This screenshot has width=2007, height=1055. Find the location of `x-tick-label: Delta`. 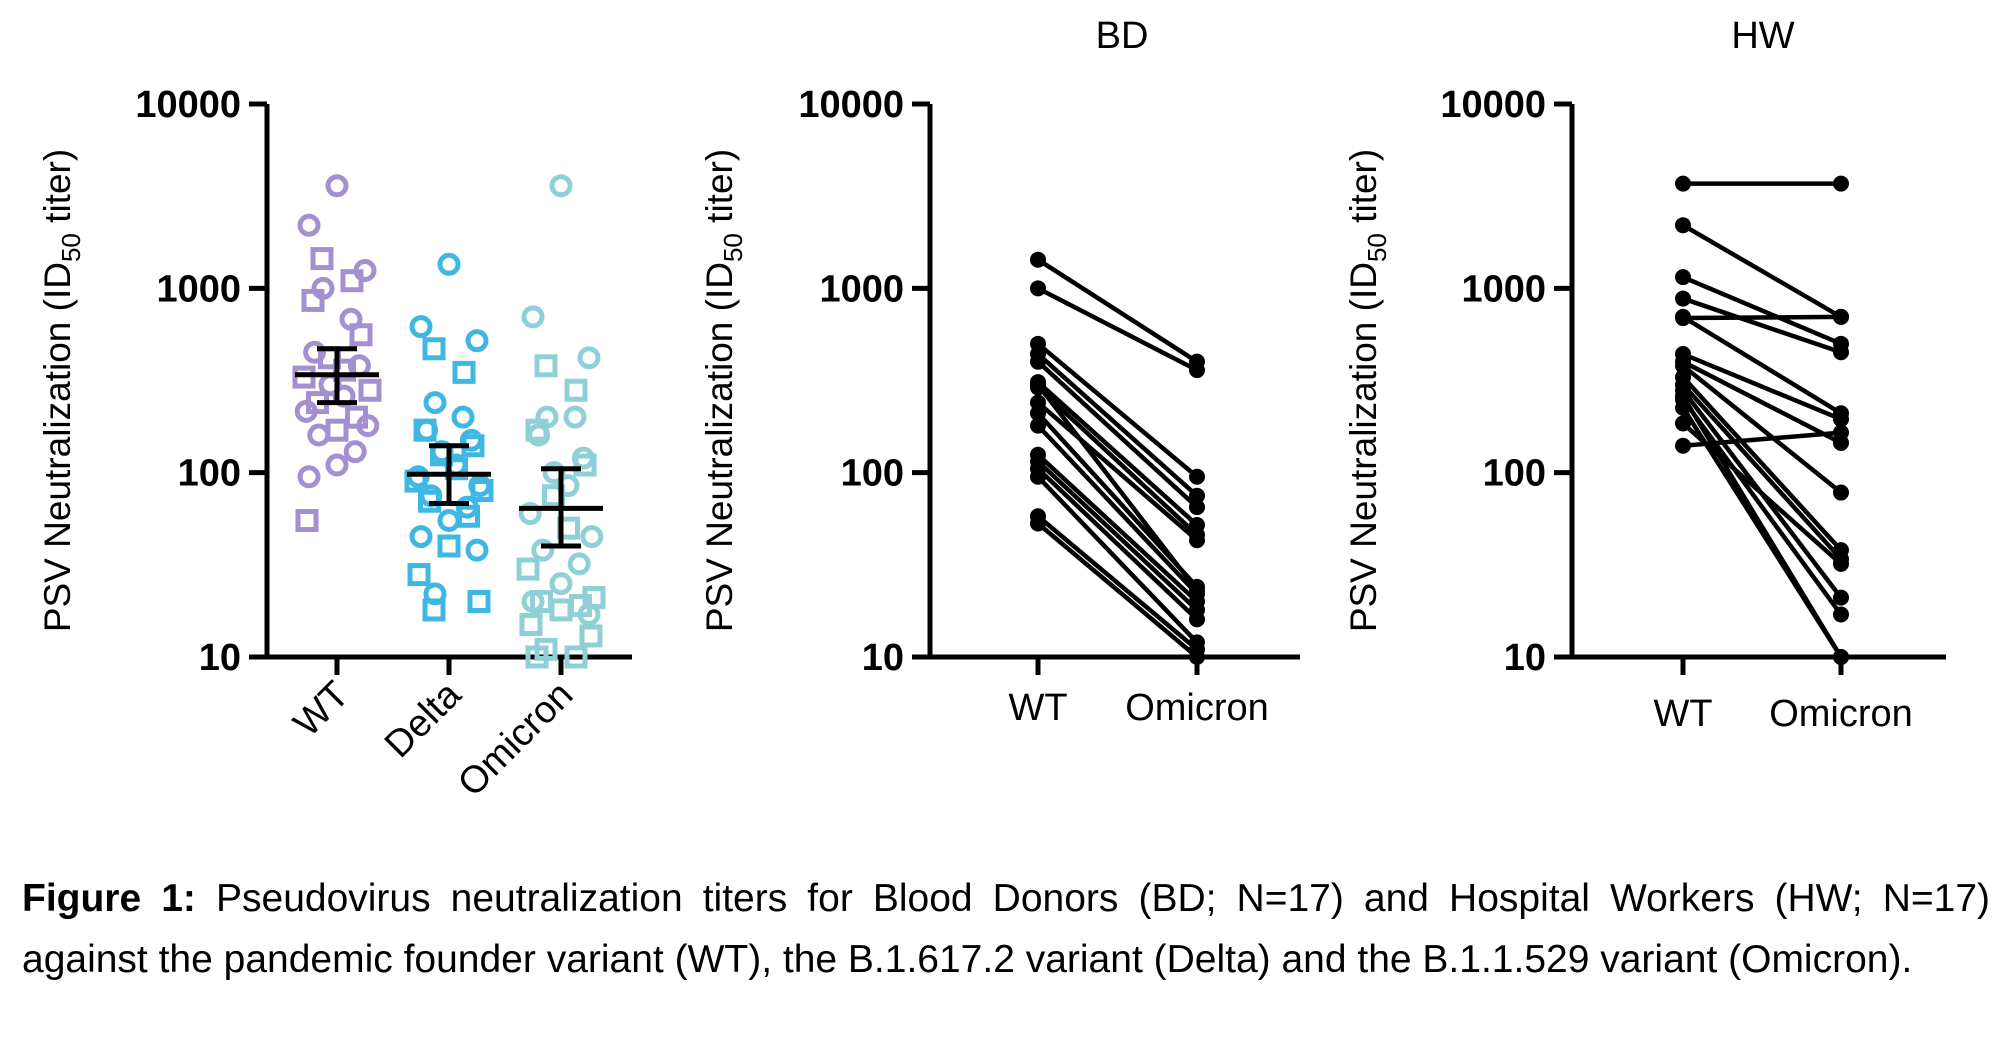

x-tick-label: Delta is located at coordinates (423, 719).